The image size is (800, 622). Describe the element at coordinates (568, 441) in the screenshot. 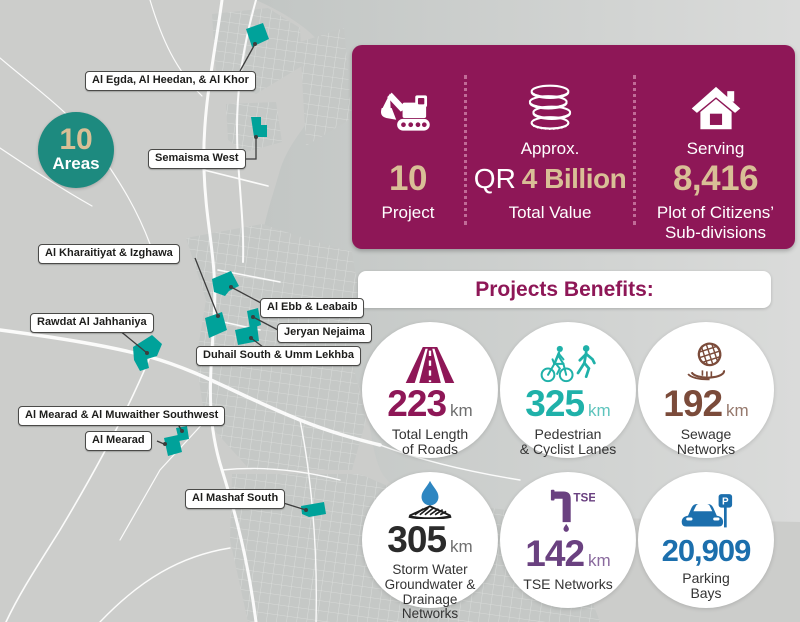

I see `lanes-caption: Pedestrian & Cyclist Lanes` at that location.